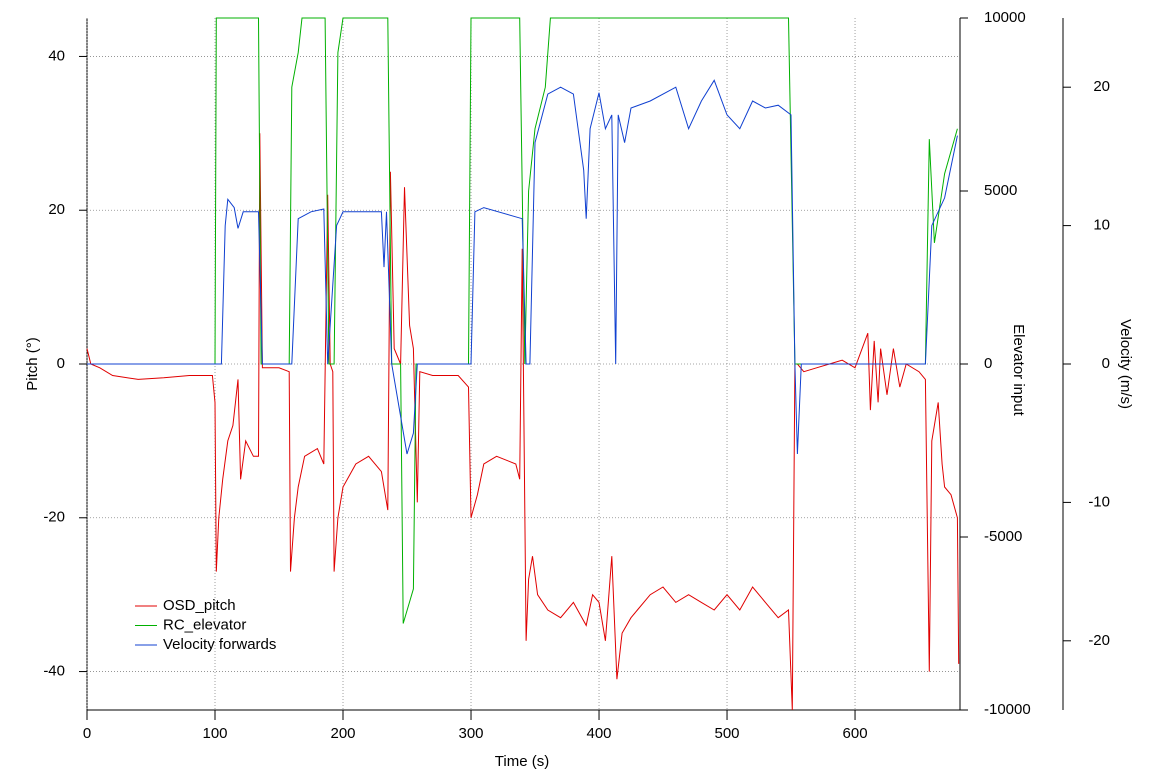  Describe the element at coordinates (56, 55) in the screenshot. I see `y-tick-label: 40` at that location.